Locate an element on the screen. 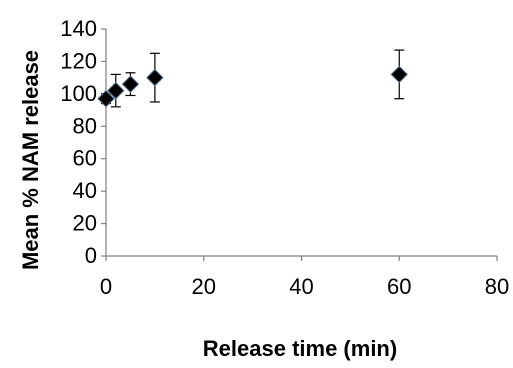  x-tick-label: 40 is located at coordinates (301, 286).